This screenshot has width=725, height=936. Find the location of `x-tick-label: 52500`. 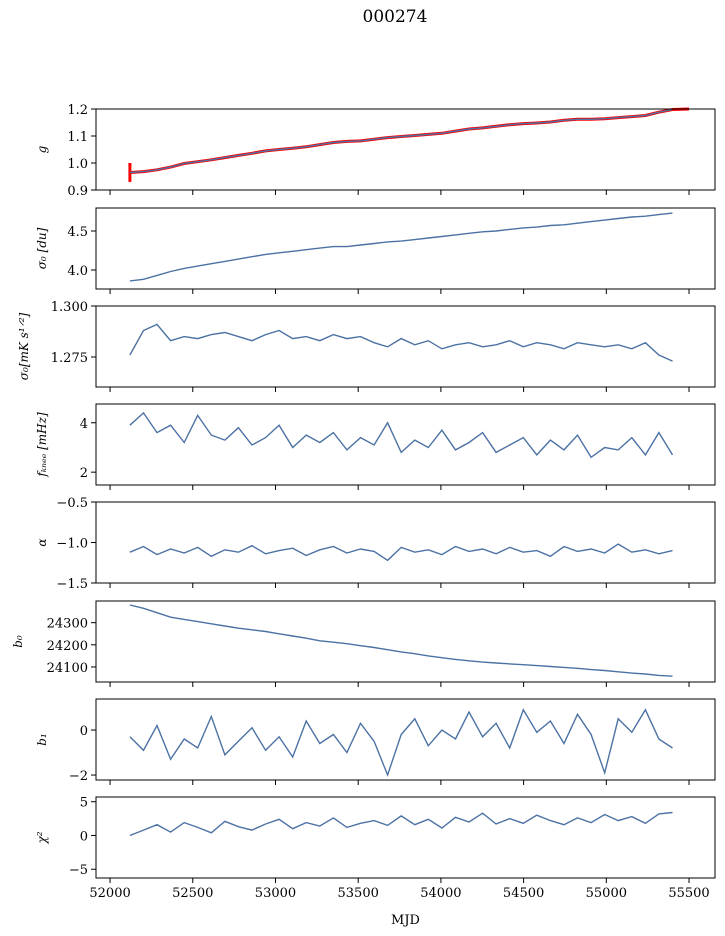

x-tick-label: 52500 is located at coordinates (192, 893).